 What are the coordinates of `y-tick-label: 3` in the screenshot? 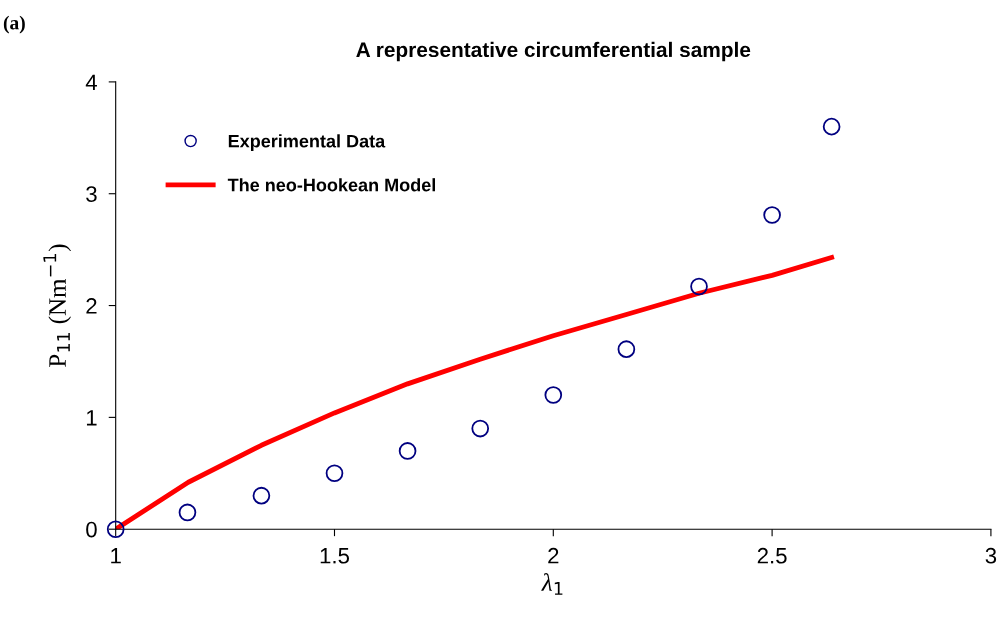 It's located at (91, 194).